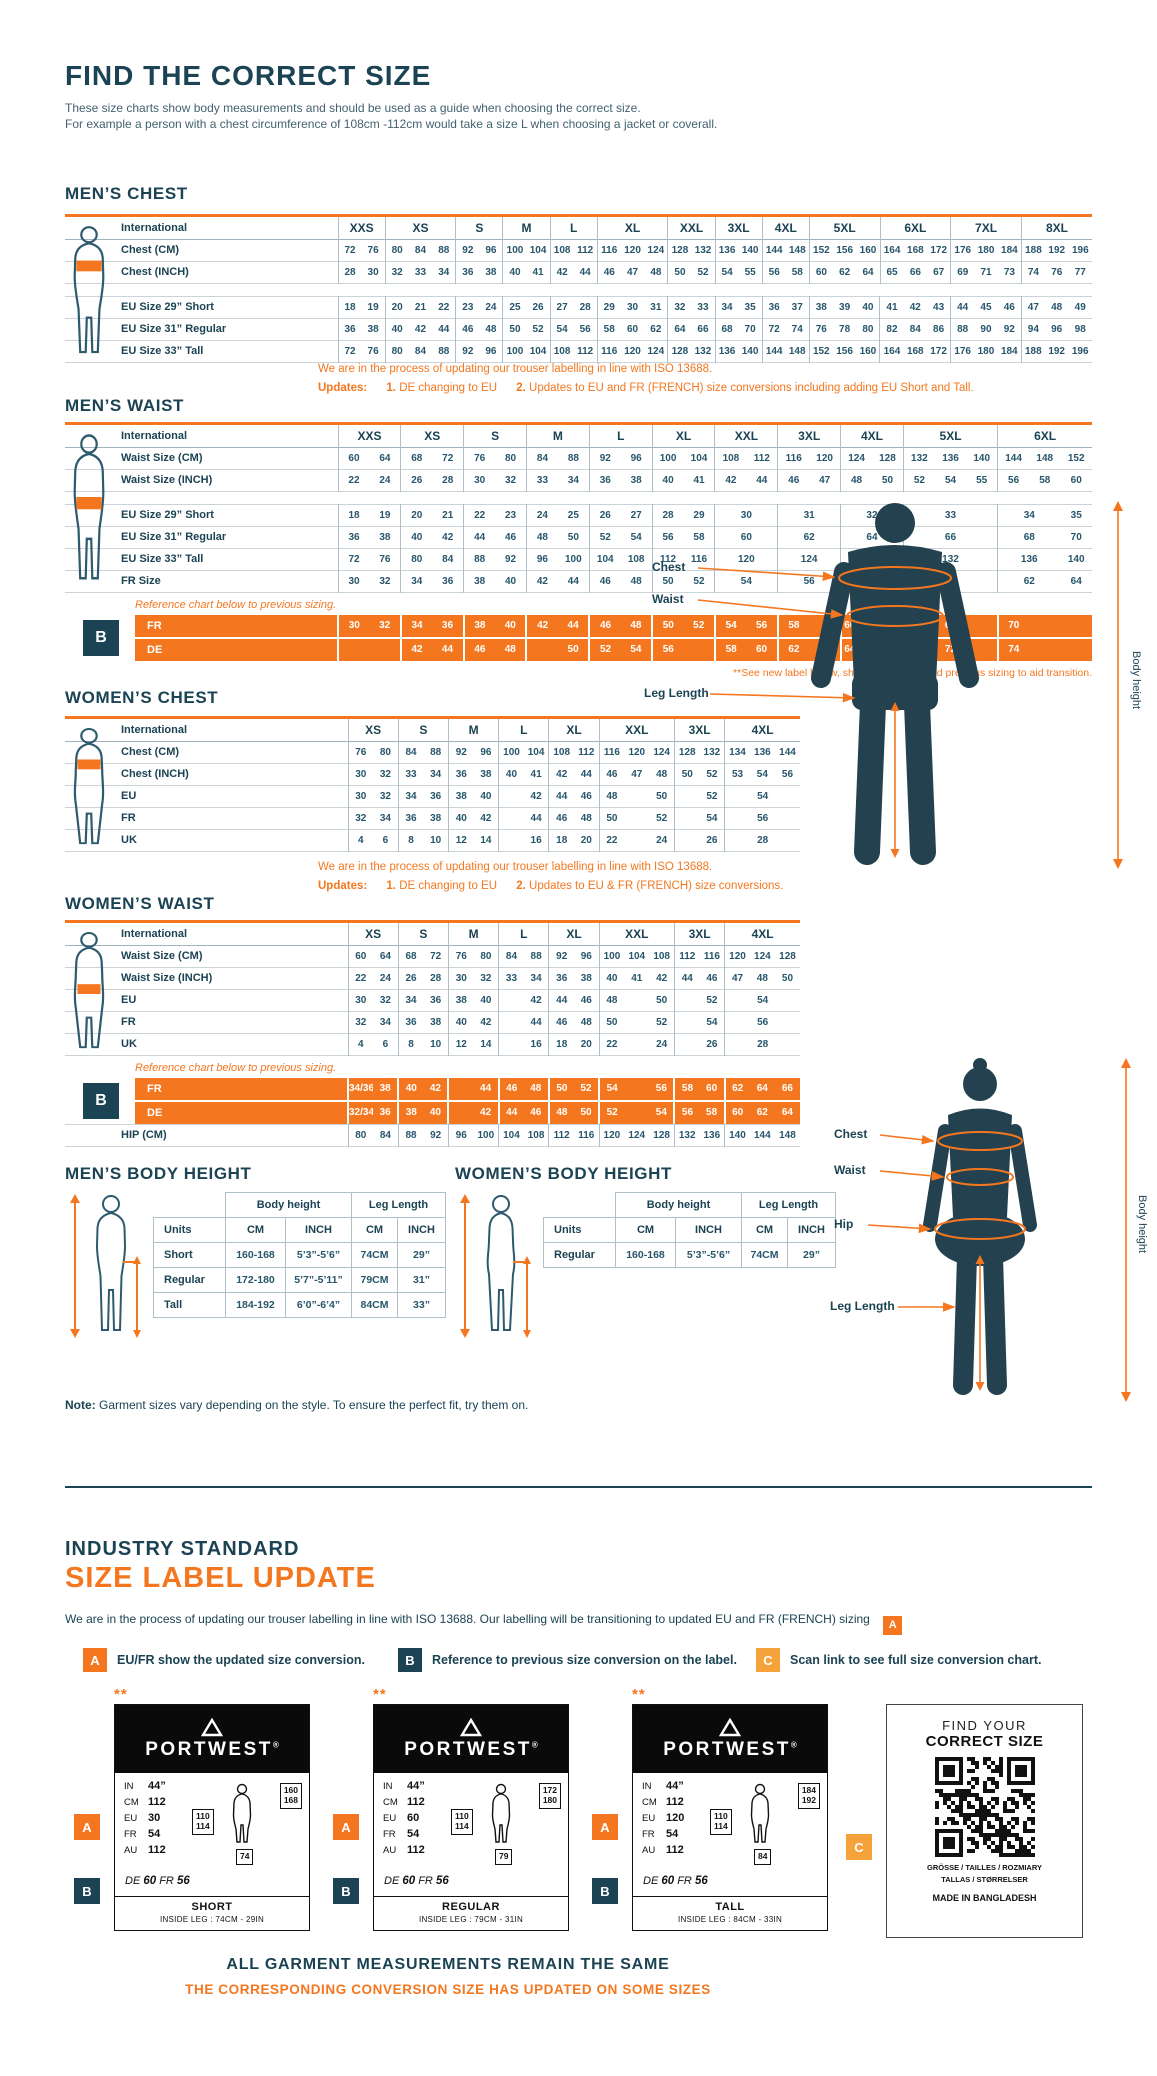  What do you see at coordinates (730, 1824) in the screenshot?
I see `label-body: IN 44” CM 112 EU 120 FR 54 AU 112 110 114 184 192 84` at bounding box center [730, 1824].